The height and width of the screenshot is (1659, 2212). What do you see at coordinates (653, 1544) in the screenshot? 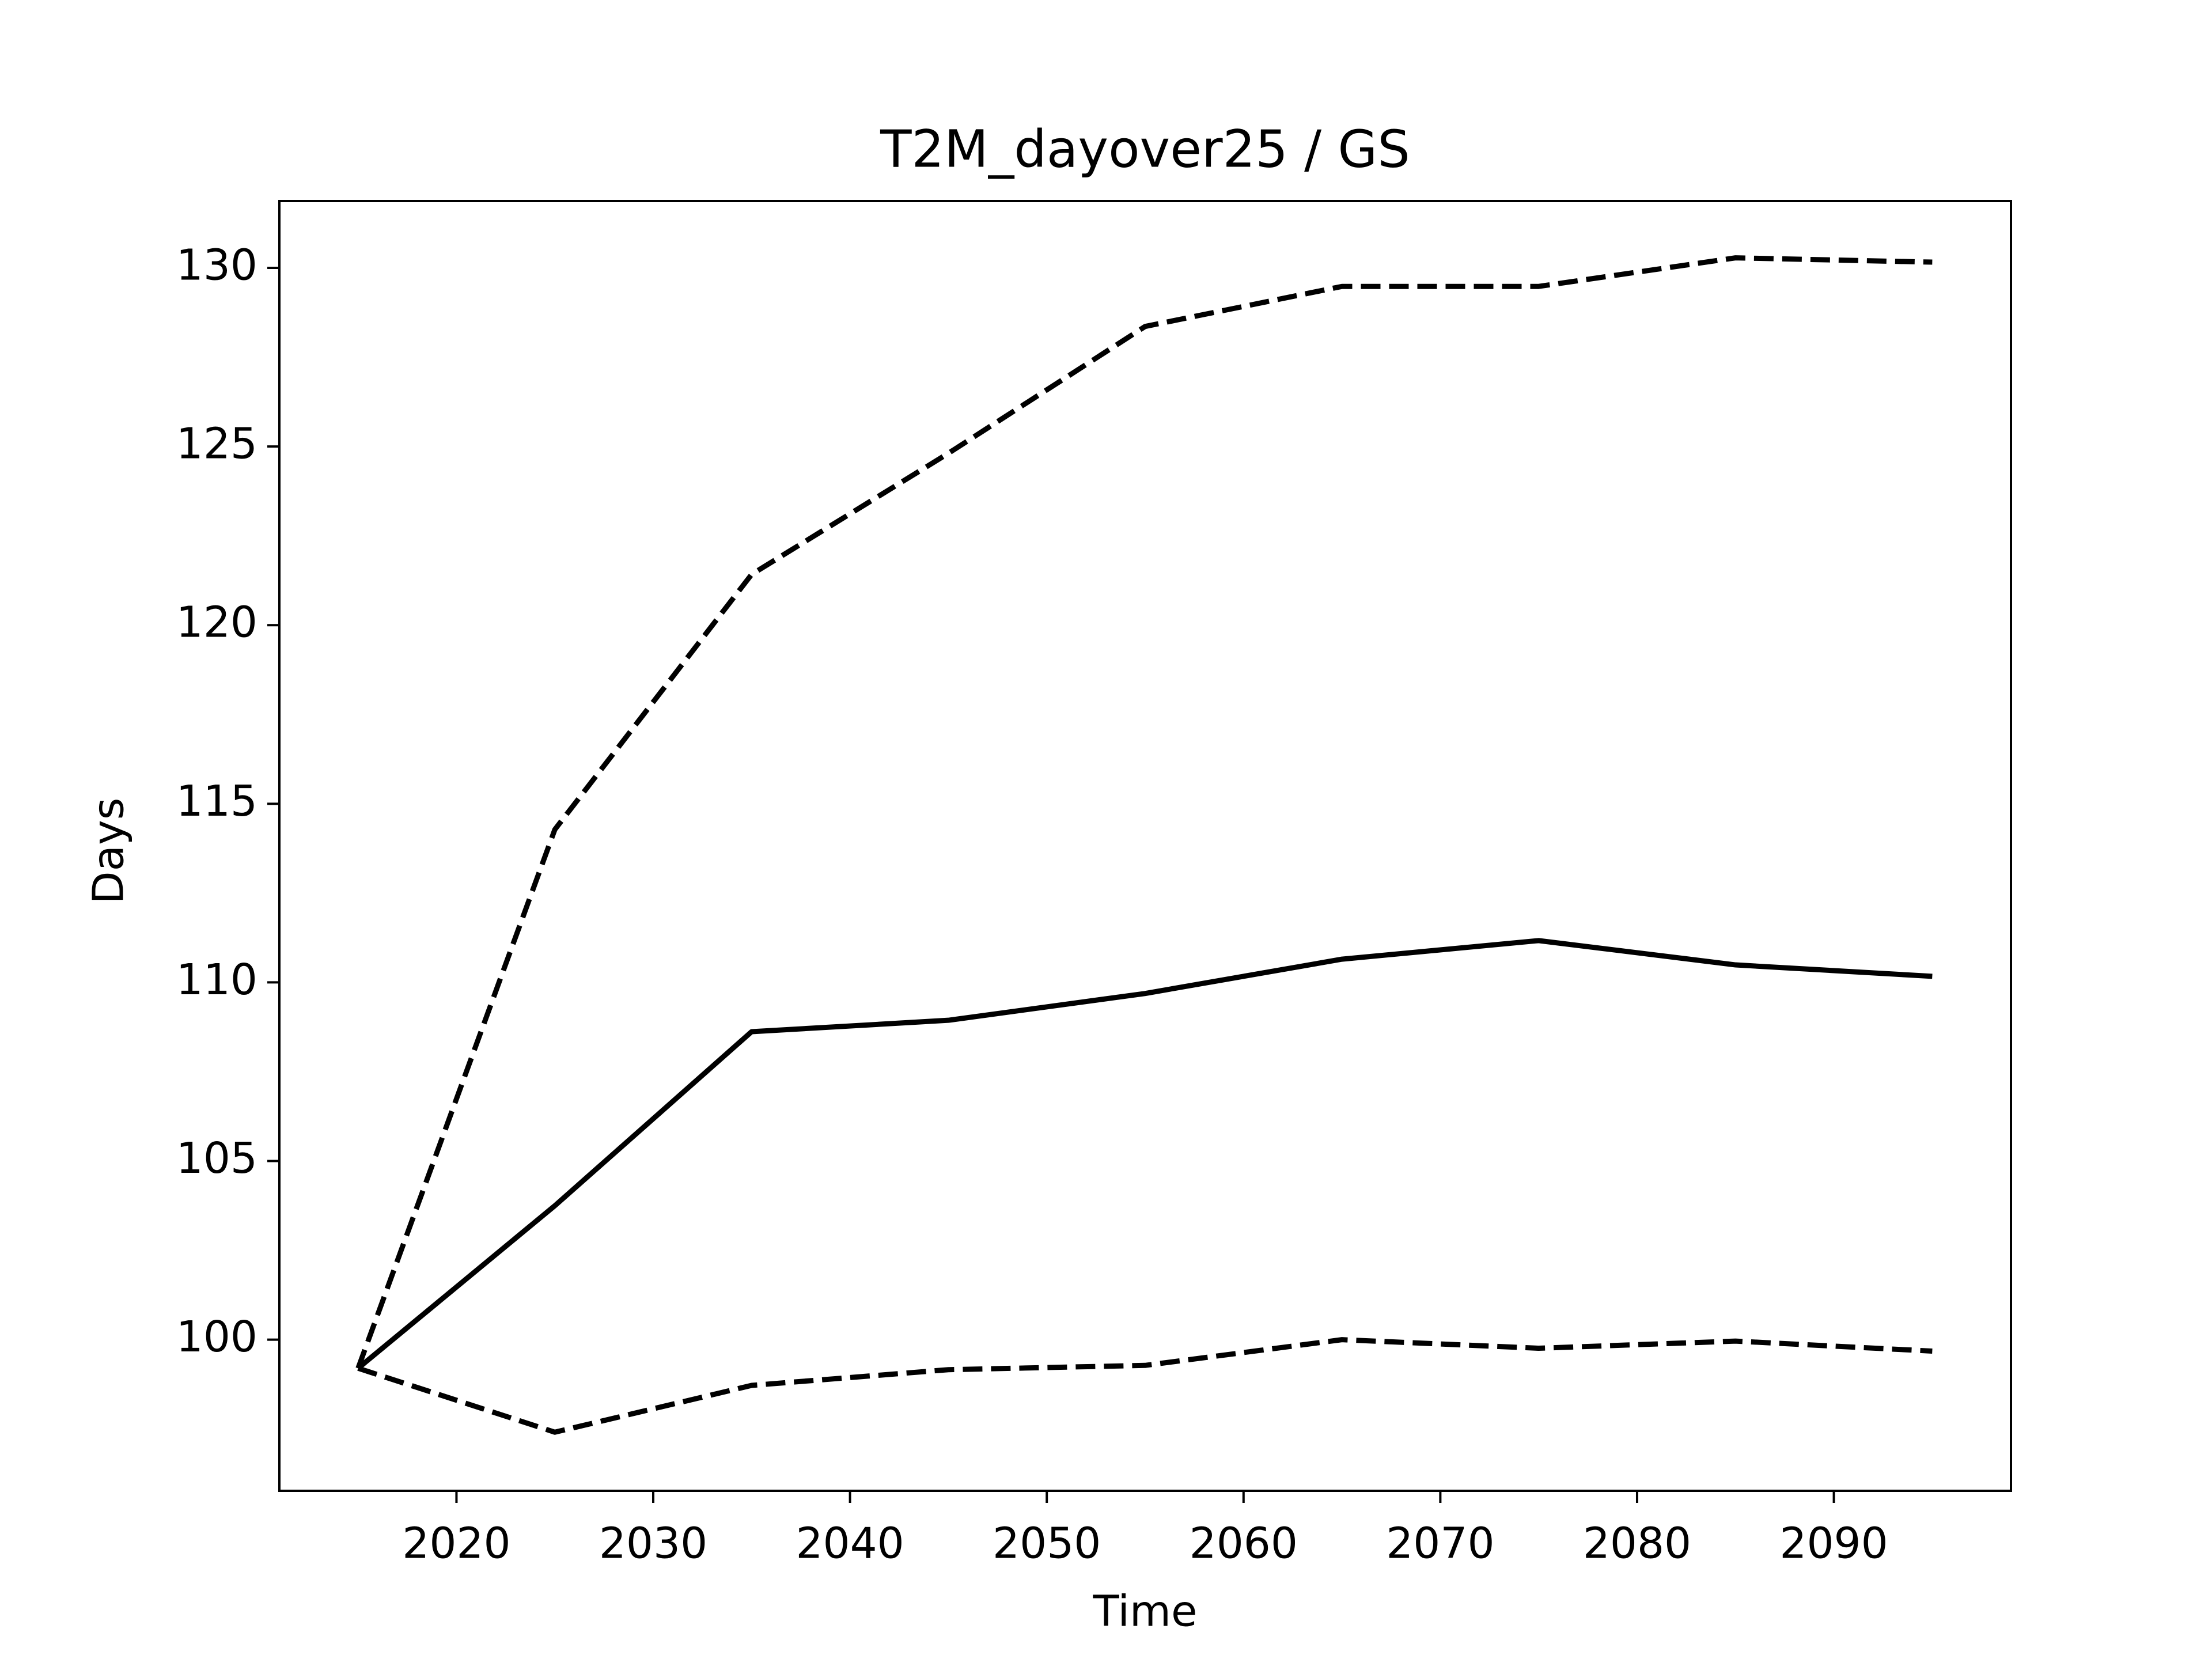
I see `x-tick-label: 2030` at bounding box center [653, 1544].